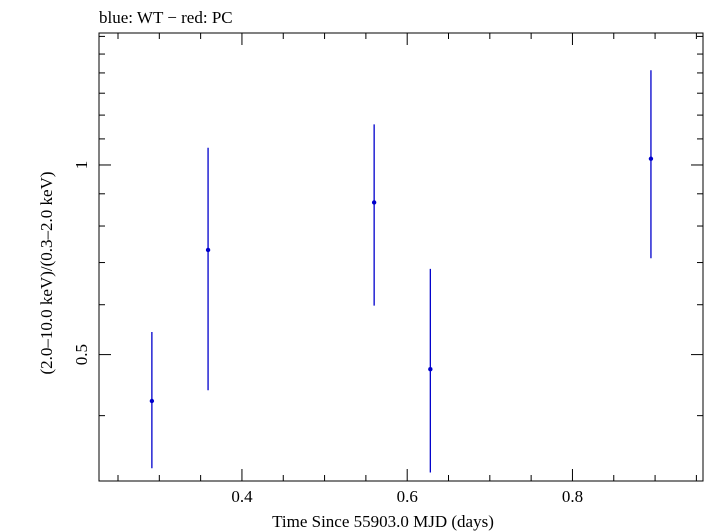 The width and height of the screenshot is (705, 532). Describe the element at coordinates (242, 496) in the screenshot. I see `x-tick-label: 0.4` at that location.